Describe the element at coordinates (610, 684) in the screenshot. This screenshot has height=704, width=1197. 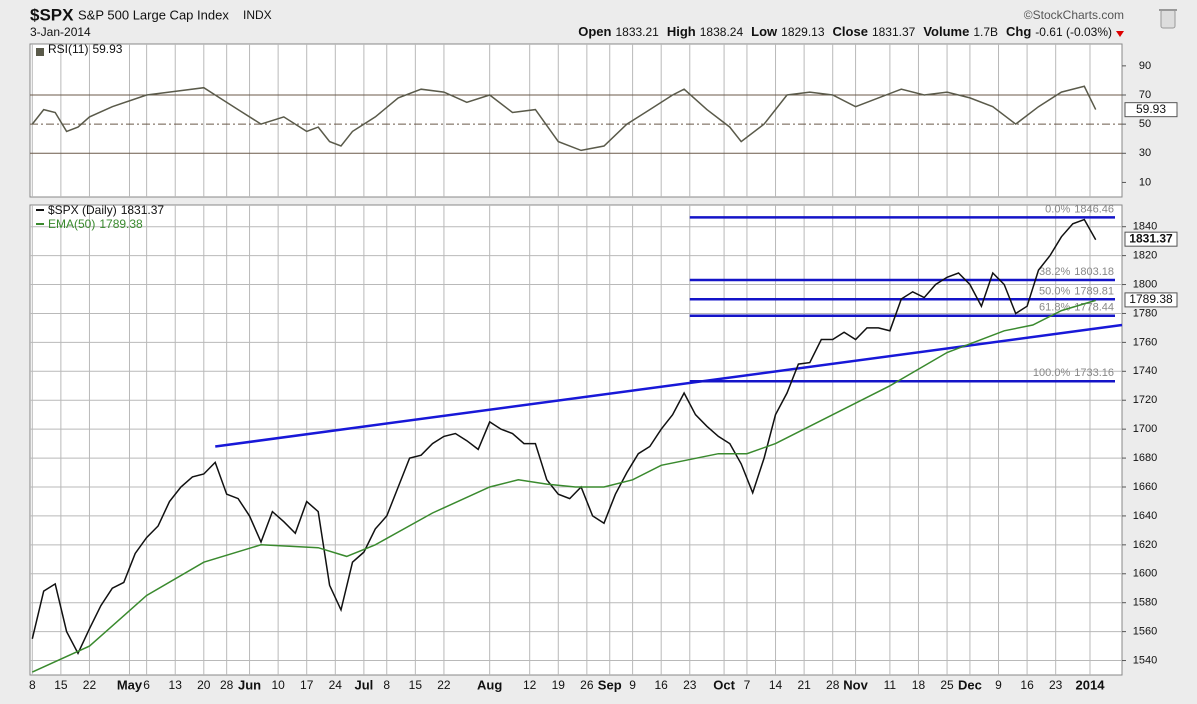
I see `x-tick-label: Sep` at that location.